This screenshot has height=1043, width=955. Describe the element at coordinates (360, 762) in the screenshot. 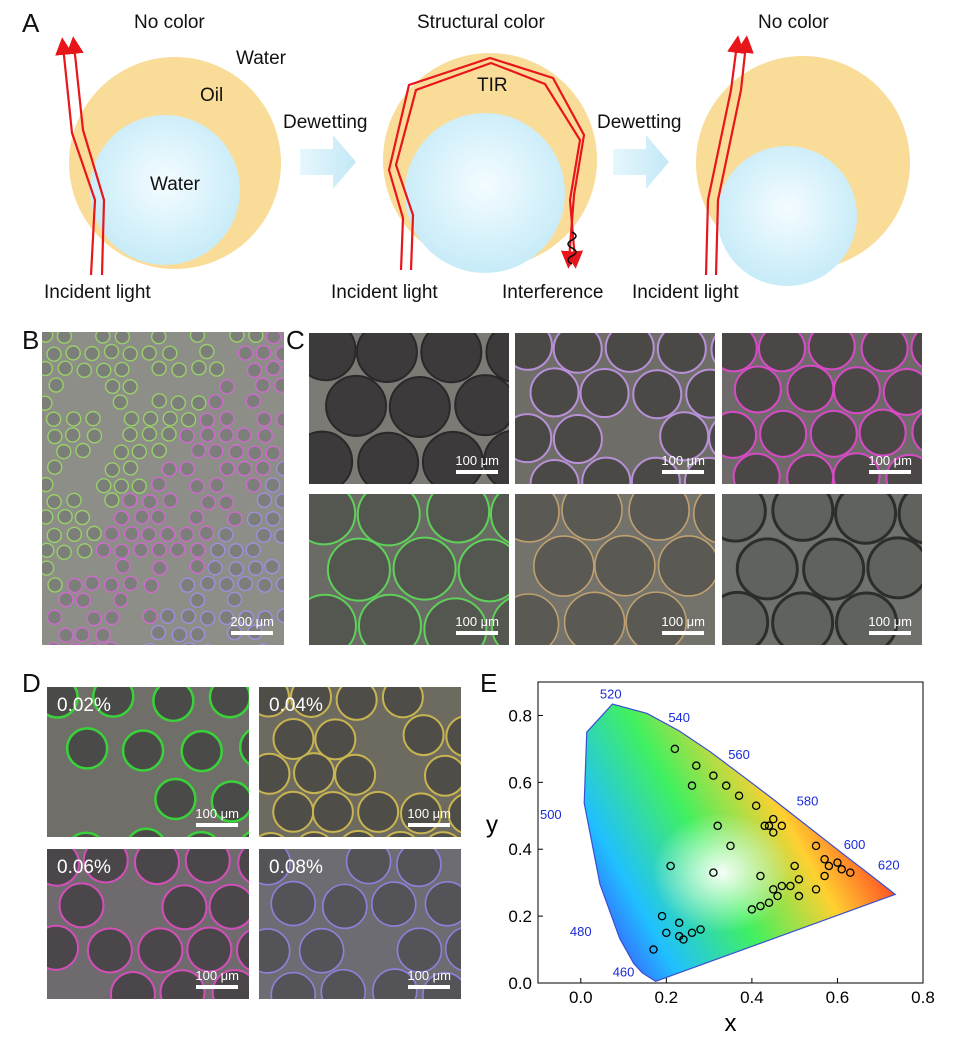

I see `micrograph-d2: 0.04% 100 μm` at that location.